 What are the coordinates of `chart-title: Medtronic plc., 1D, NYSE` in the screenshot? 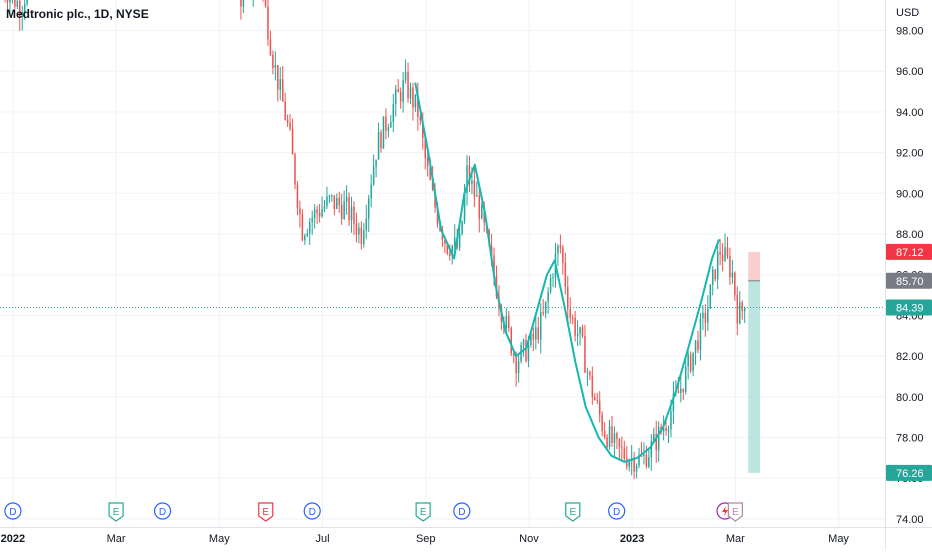 It's located at (77, 14).